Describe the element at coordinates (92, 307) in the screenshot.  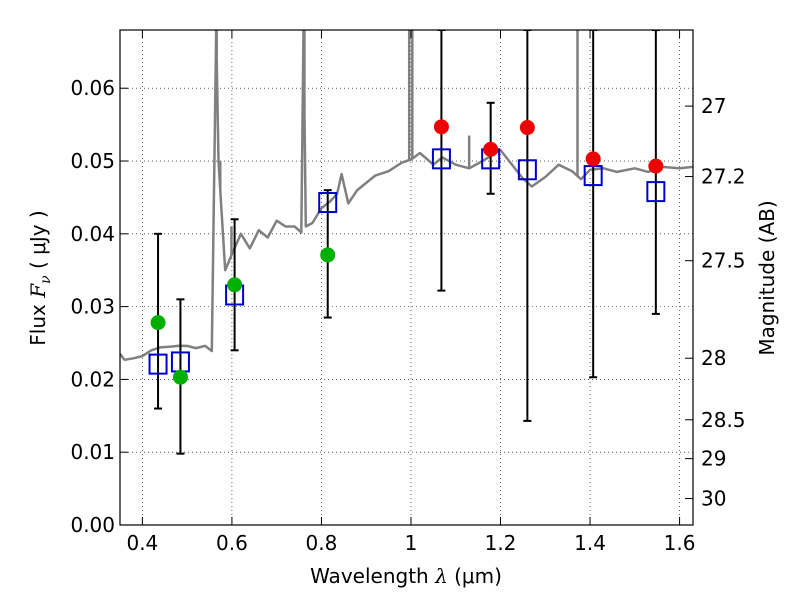
I see `y-tick-label: 0.03` at that location.